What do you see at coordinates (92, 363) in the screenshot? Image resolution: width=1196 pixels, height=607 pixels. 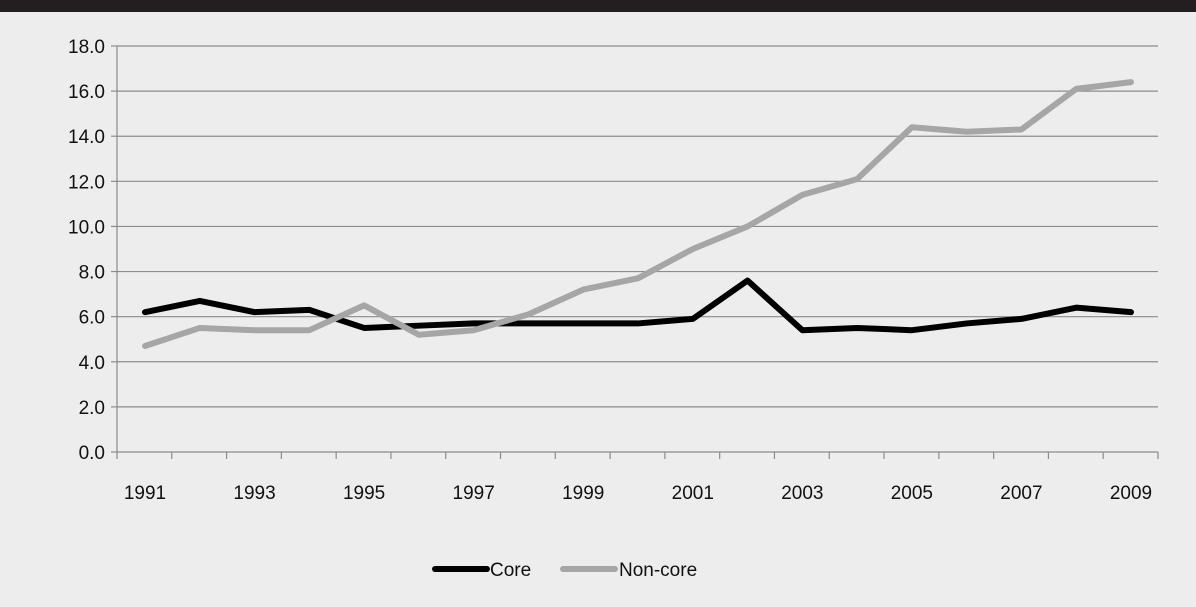 I see `y-tick-label: 4.0` at bounding box center [92, 363].